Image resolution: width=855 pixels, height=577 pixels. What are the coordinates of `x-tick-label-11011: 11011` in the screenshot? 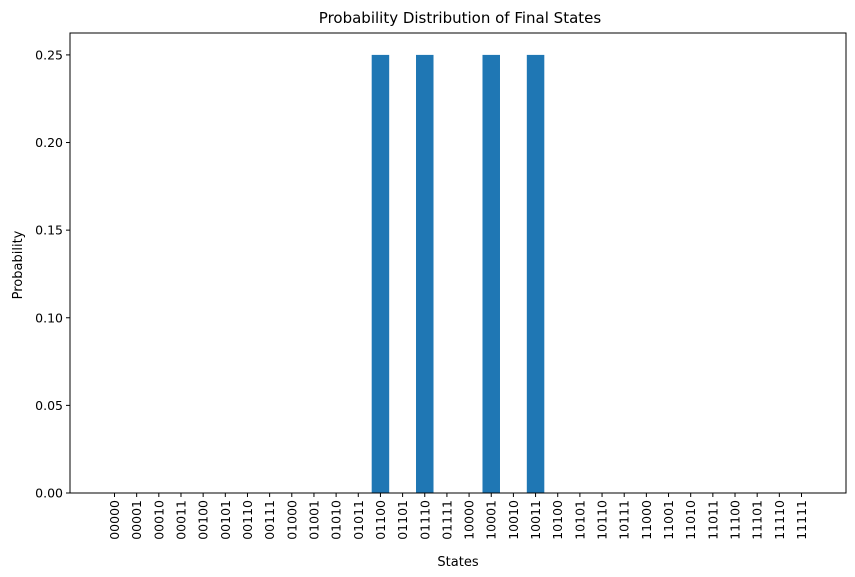 It's located at (712, 520).